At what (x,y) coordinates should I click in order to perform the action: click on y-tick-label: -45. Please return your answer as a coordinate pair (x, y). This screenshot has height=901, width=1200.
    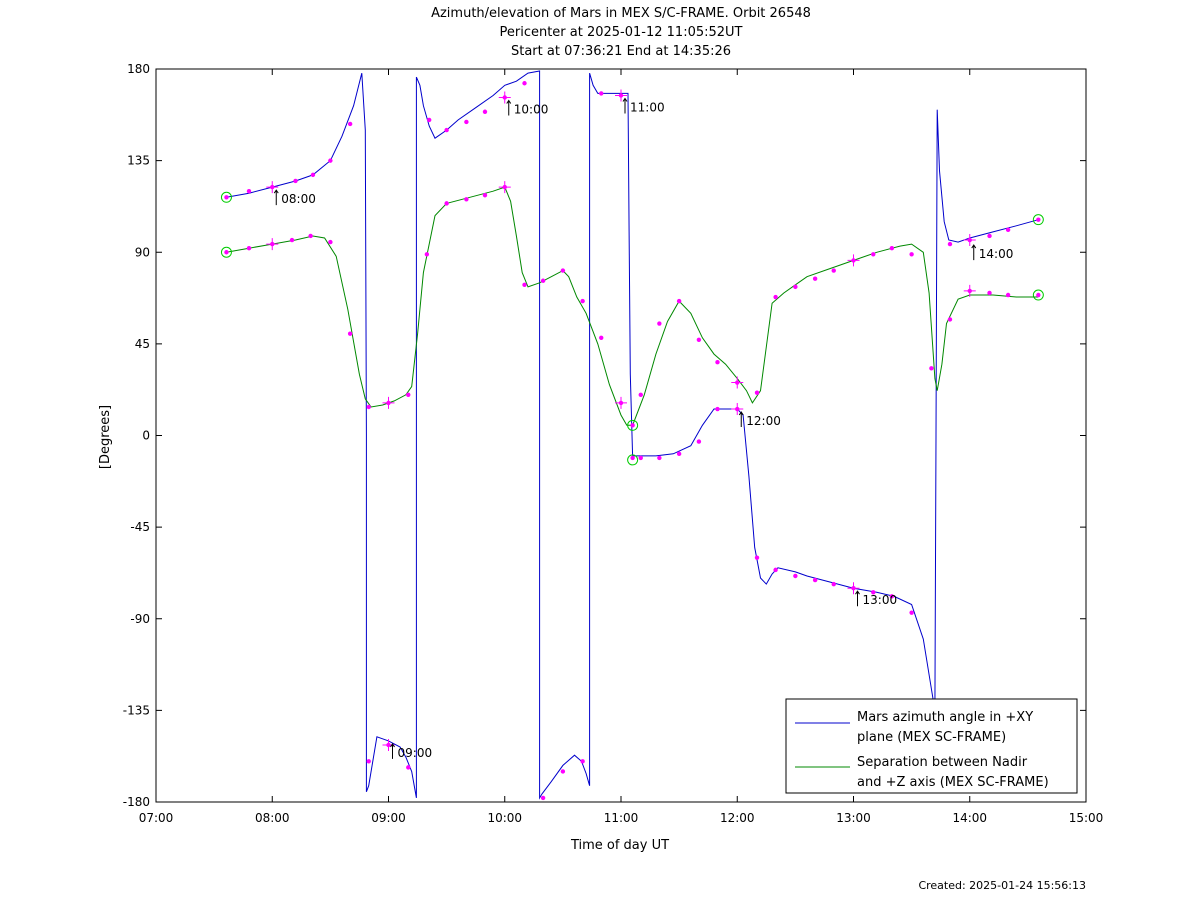
    Looking at the image, I should click on (140, 527).